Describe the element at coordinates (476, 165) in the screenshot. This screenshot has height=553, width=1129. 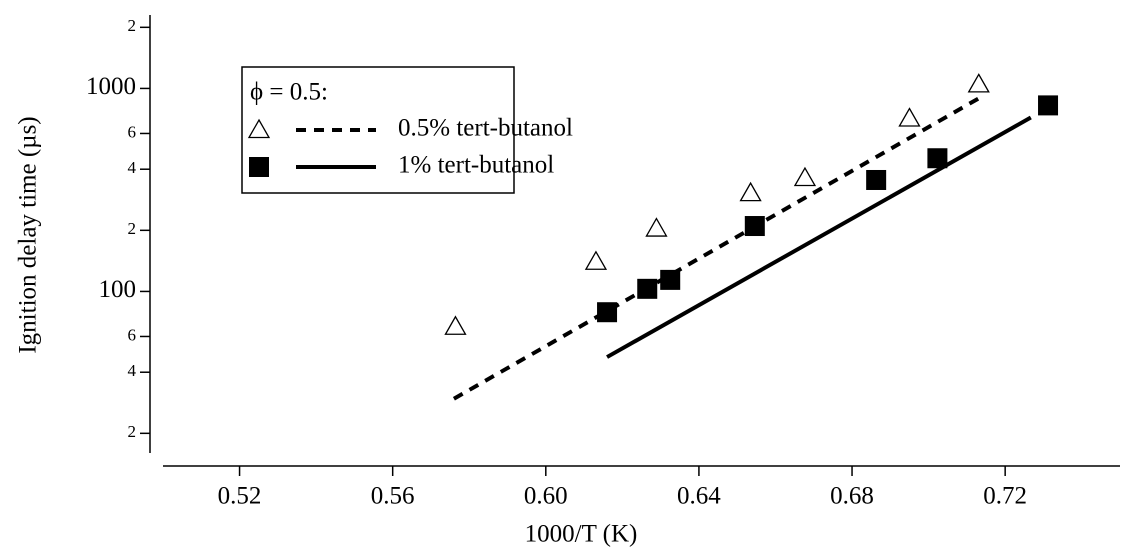
I see `legend-label: 1% tert-butanol` at that location.